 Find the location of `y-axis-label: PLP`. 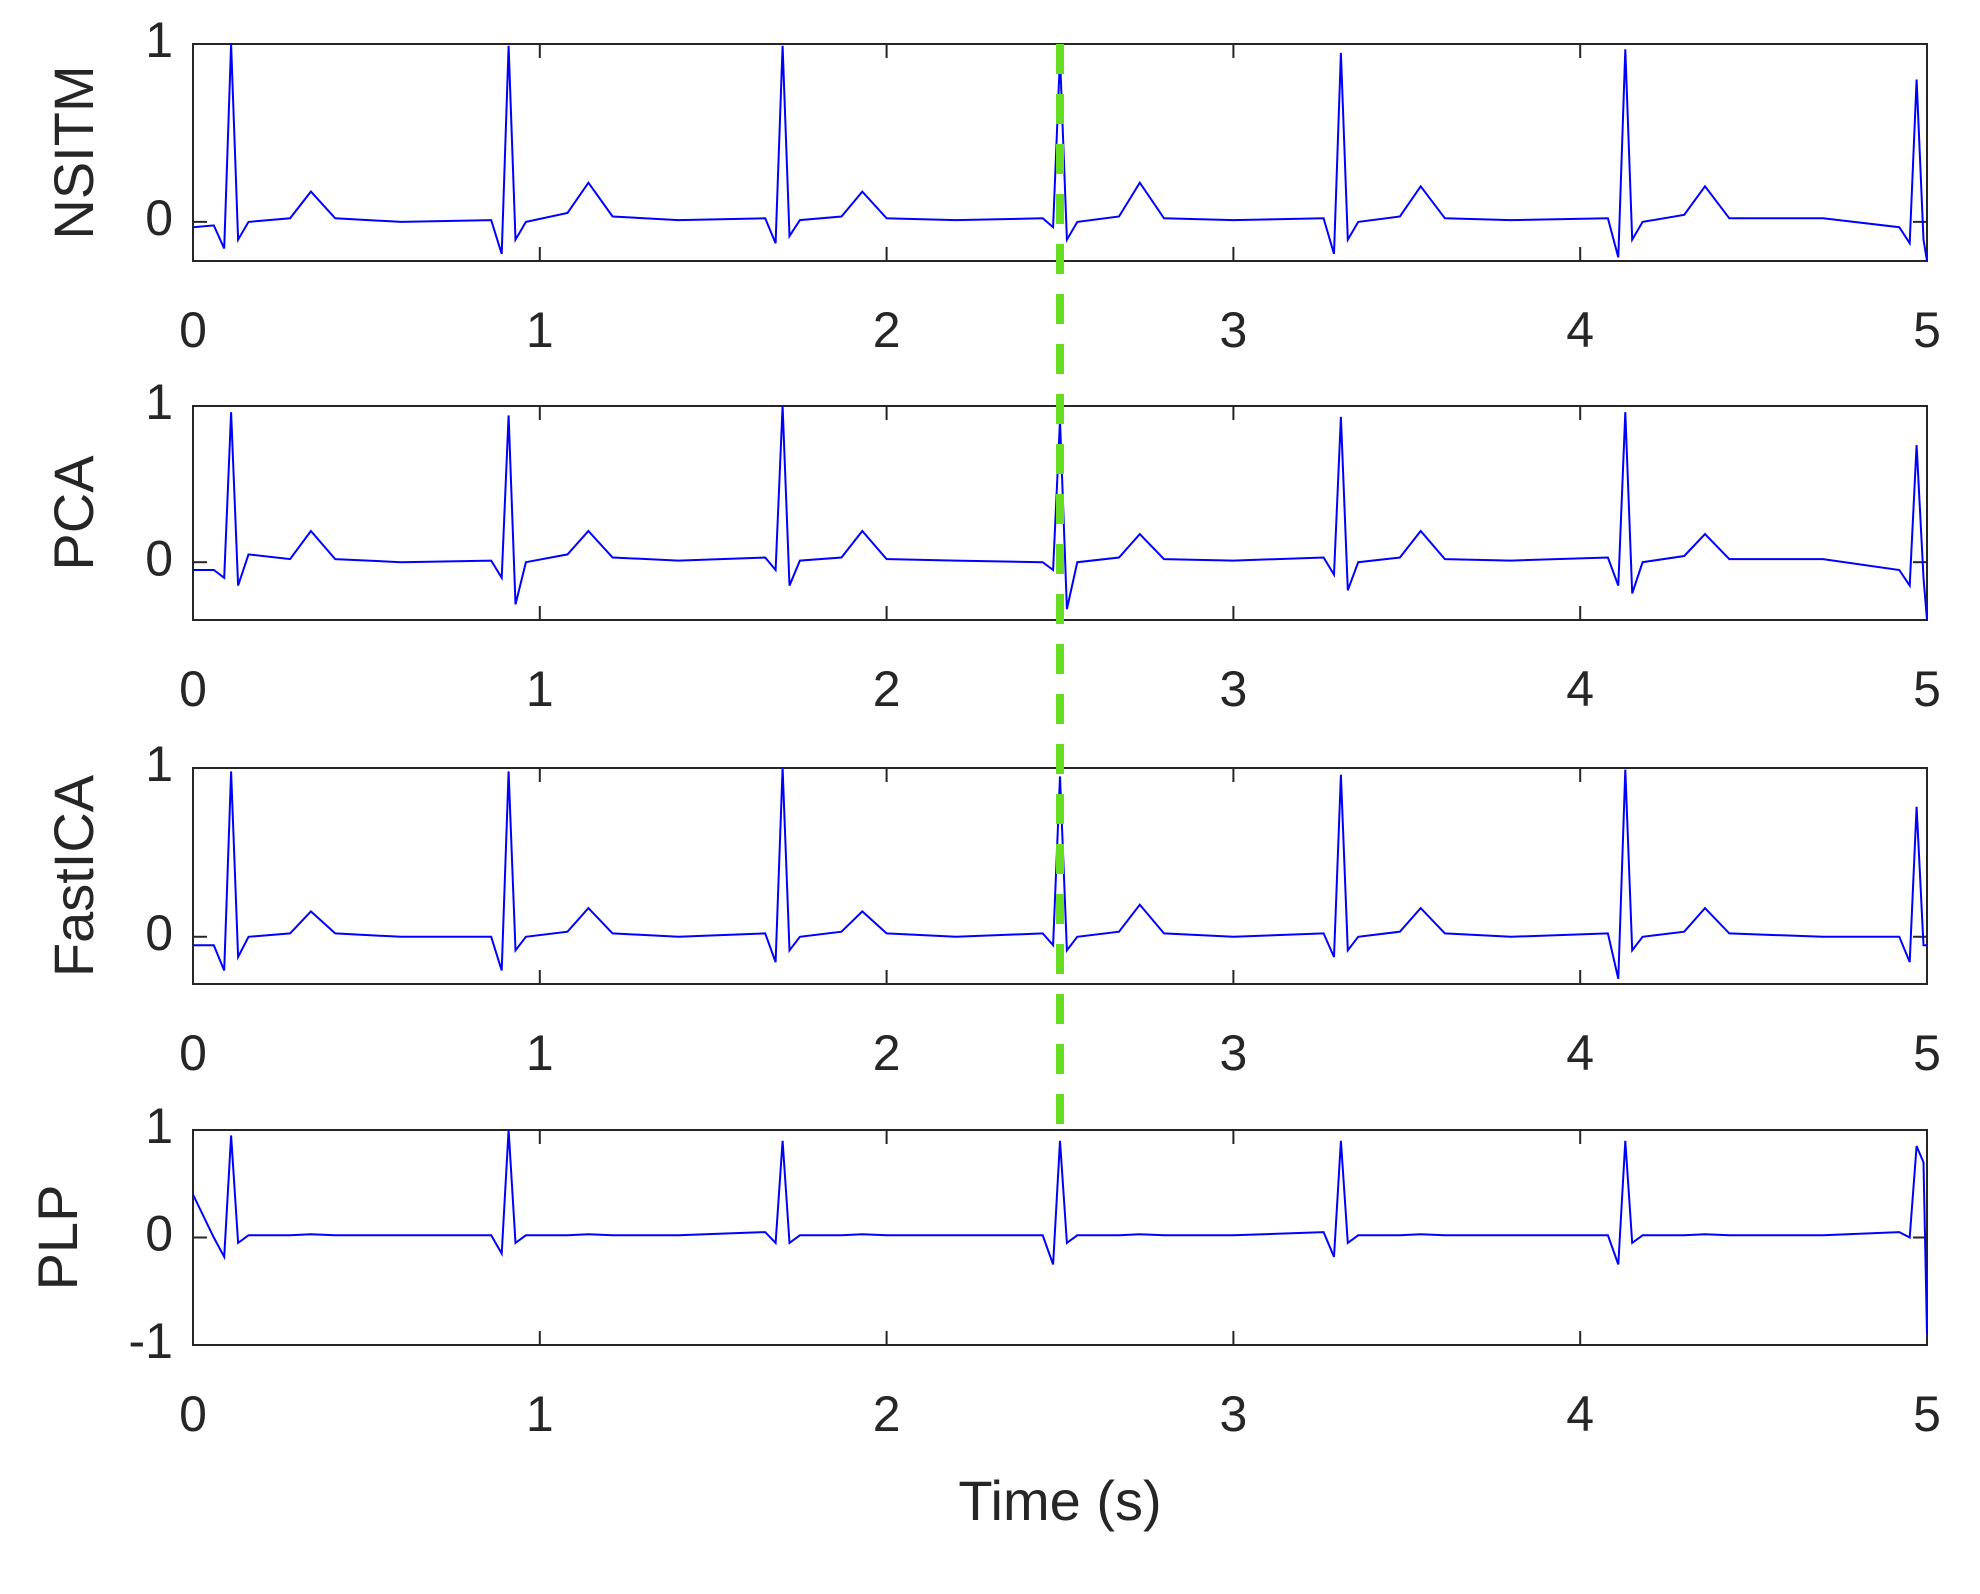

y-axis-label: PLP is located at coordinates (57, 1238).